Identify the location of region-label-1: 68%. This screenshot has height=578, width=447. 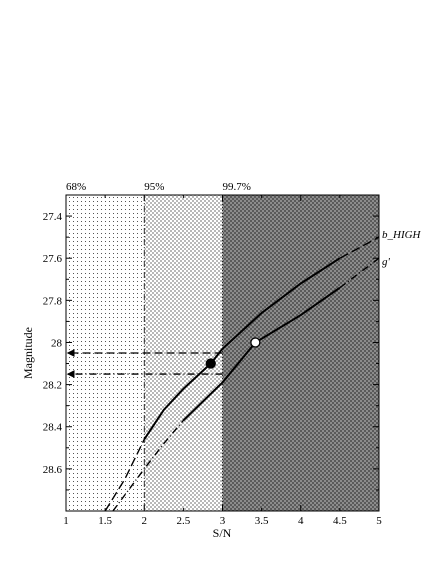
(76, 187).